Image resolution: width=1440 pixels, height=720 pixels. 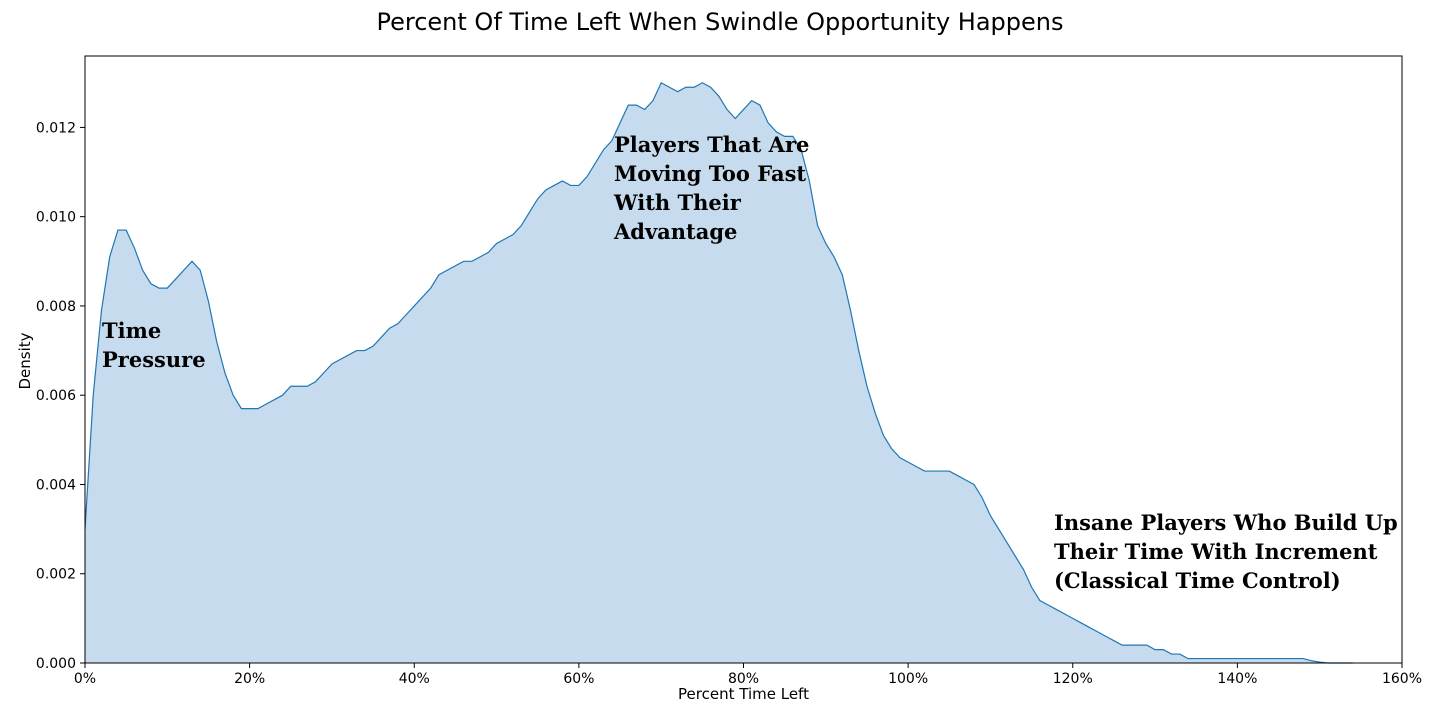 What do you see at coordinates (1237, 679) in the screenshot?
I see `x-tick-label: 140%` at bounding box center [1237, 679].